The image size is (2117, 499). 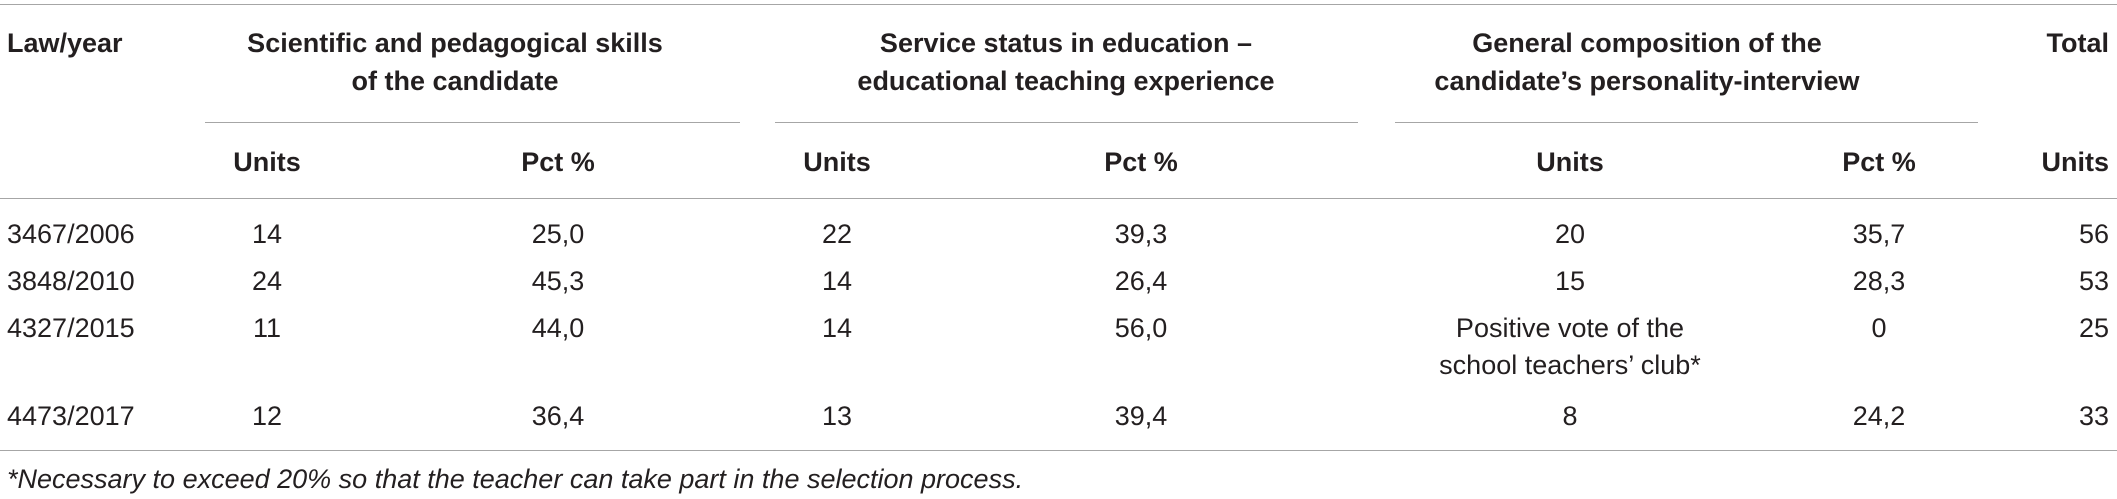 What do you see at coordinates (1141, 234) in the screenshot?
I see `table-cell: 39,3` at bounding box center [1141, 234].